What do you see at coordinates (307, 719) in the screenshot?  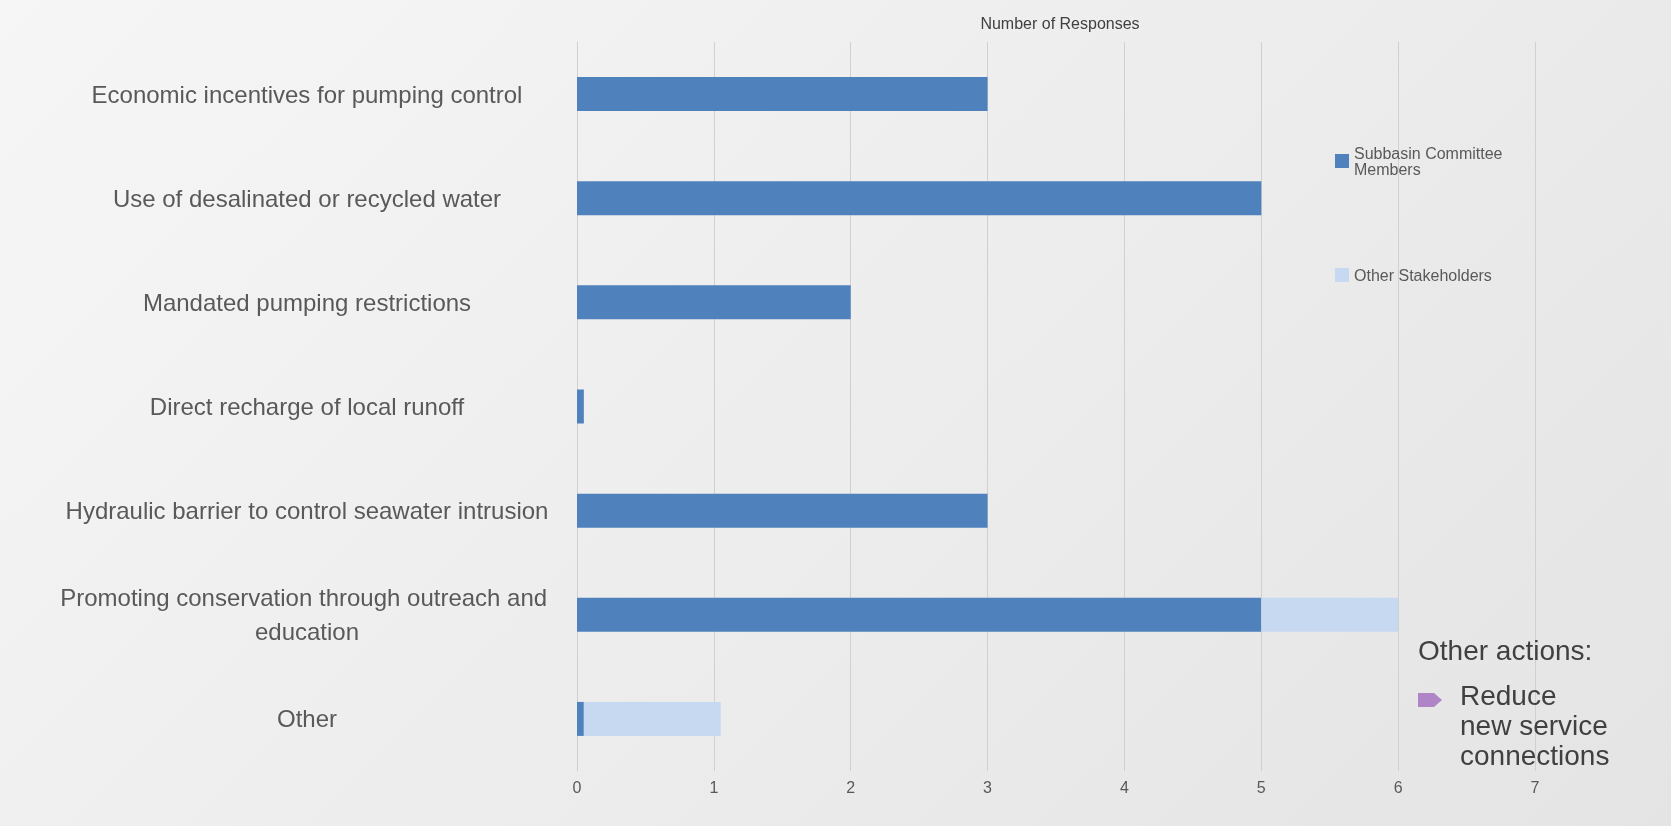 I see `y-tick-label: Other` at bounding box center [307, 719].